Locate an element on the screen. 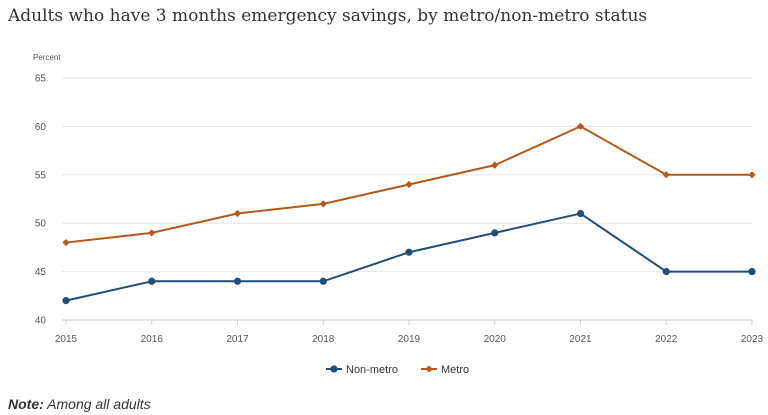 The height and width of the screenshot is (415, 768). y-axis: Percent 40 45 50 55 60 65 is located at coordinates (47, 190).